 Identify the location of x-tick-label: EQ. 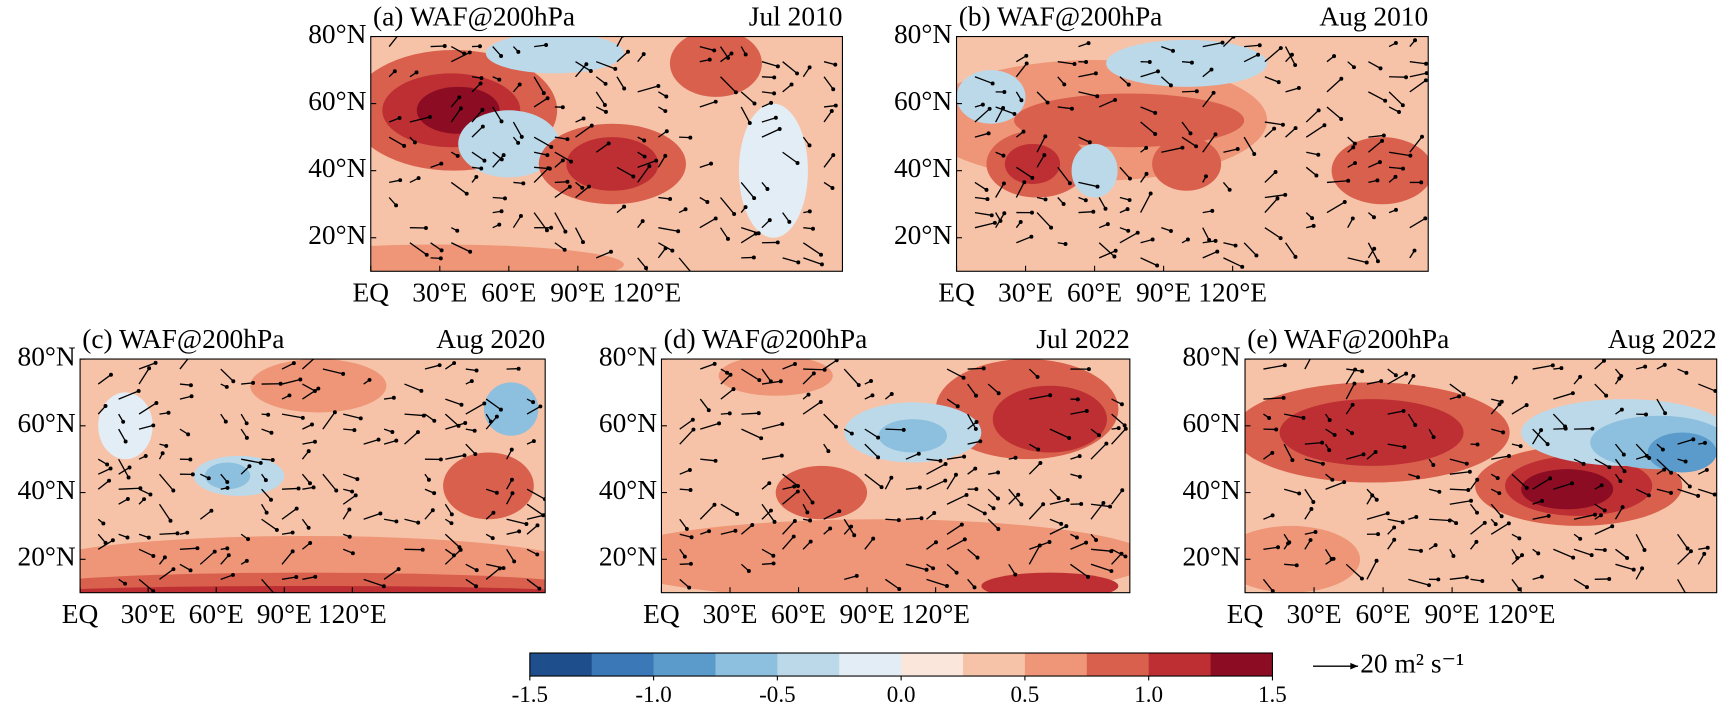
(661, 614).